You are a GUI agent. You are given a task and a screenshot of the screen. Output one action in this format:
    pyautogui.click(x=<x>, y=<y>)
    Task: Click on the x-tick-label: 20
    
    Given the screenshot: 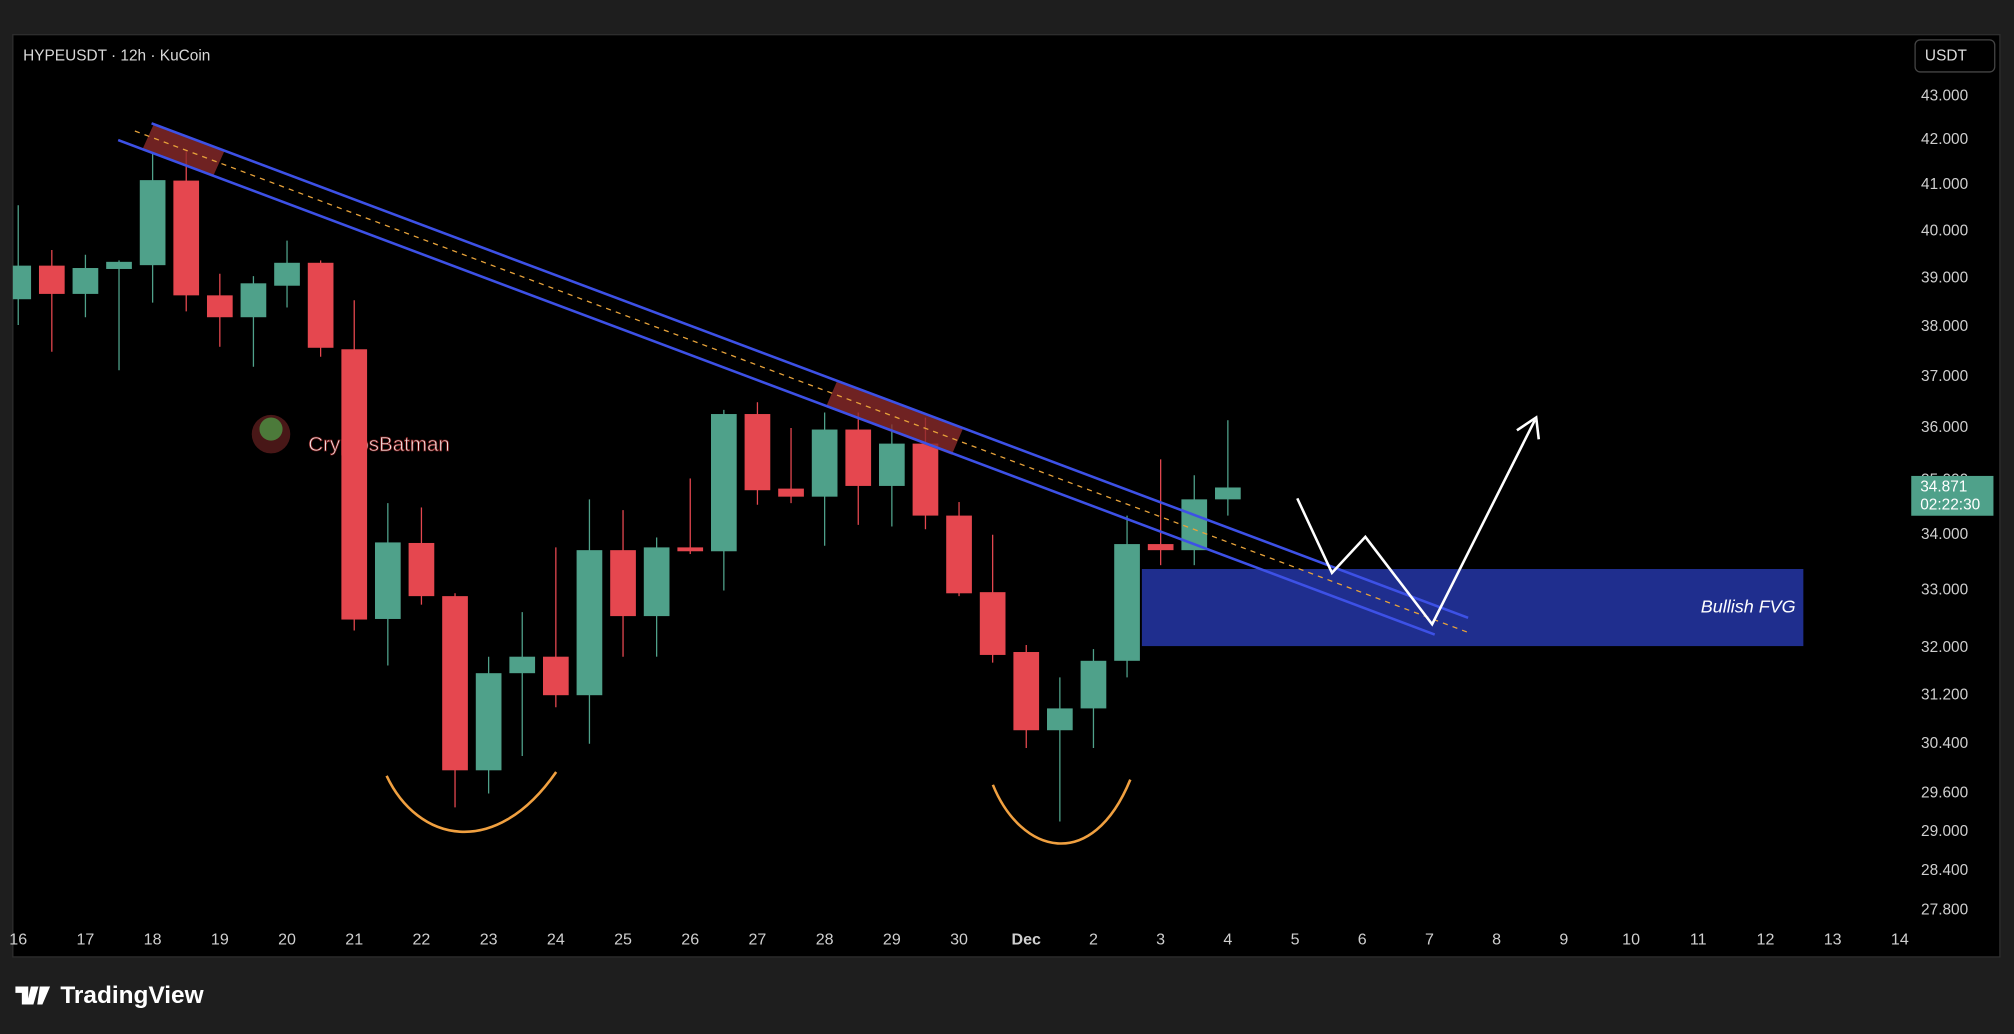 What is the action you would take?
    pyautogui.click(x=287, y=939)
    